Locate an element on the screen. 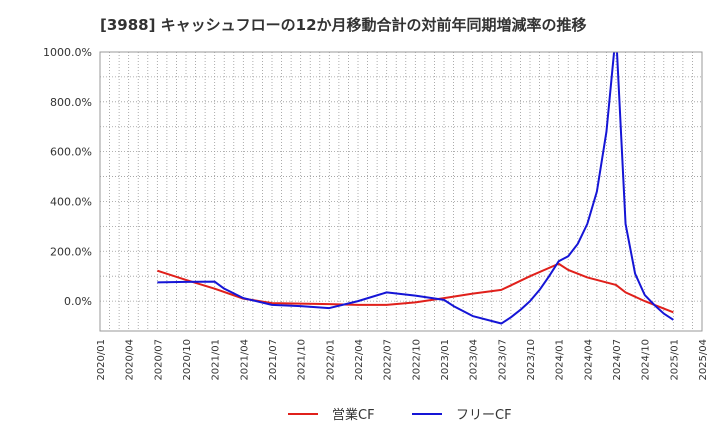 This screenshot has height=440, width=720. y-tick-label: 1000.0% is located at coordinates (67, 52).